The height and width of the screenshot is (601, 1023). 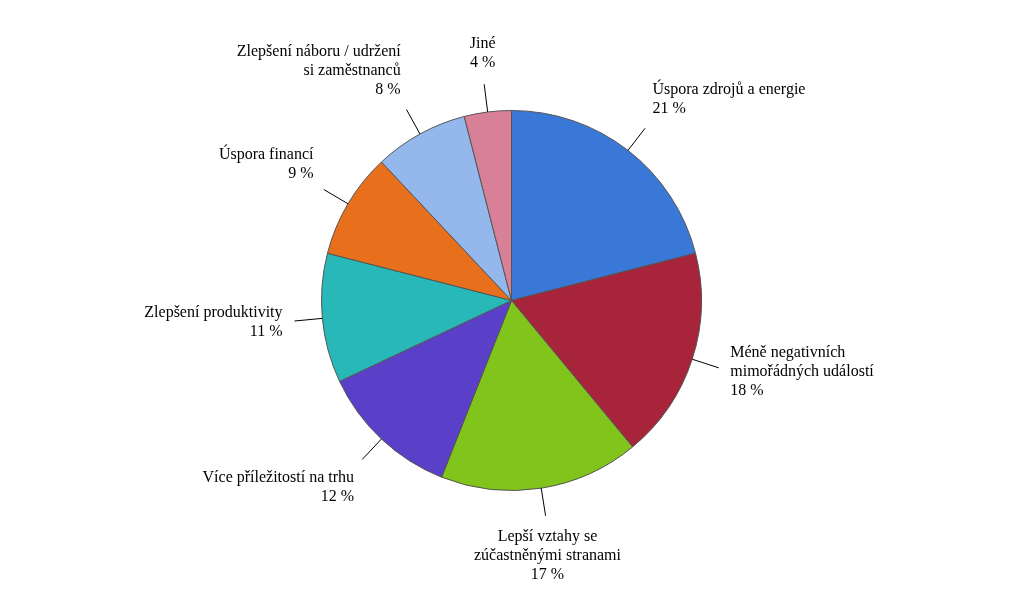 What do you see at coordinates (482, 43) in the screenshot?
I see `slice-label: Jiné` at bounding box center [482, 43].